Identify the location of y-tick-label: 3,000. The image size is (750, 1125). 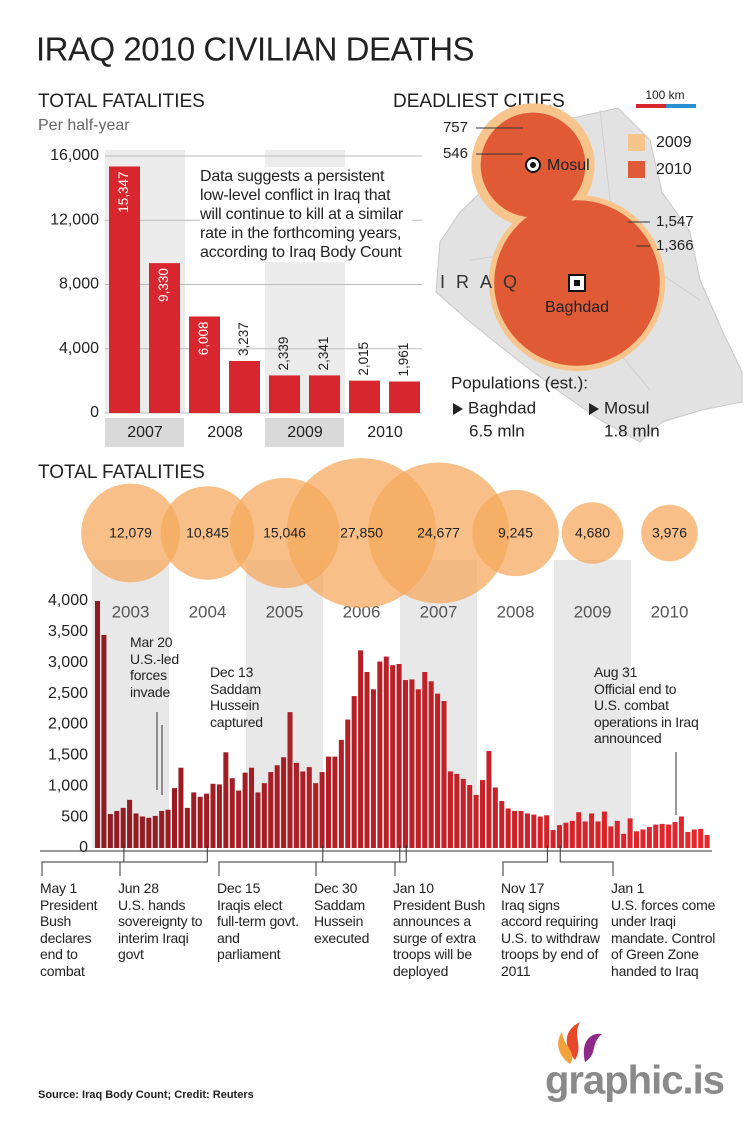
(68, 662).